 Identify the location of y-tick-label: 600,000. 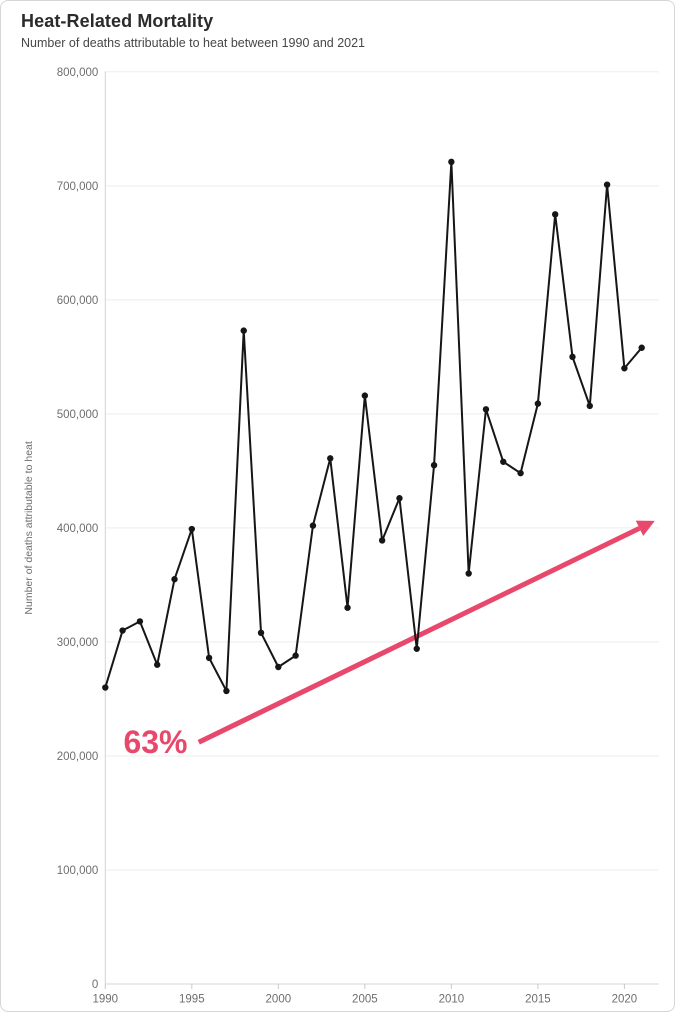
(78, 301).